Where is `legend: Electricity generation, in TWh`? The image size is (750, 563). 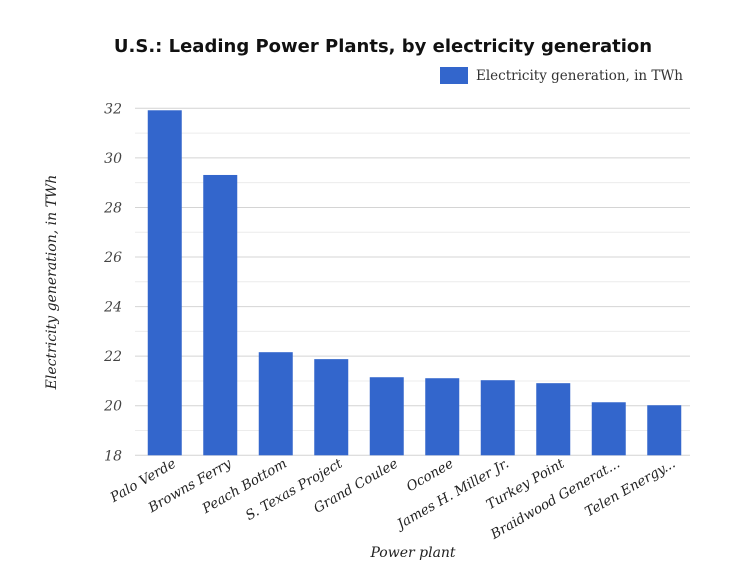
legend: Electricity generation, in TWh is located at coordinates (561, 75).